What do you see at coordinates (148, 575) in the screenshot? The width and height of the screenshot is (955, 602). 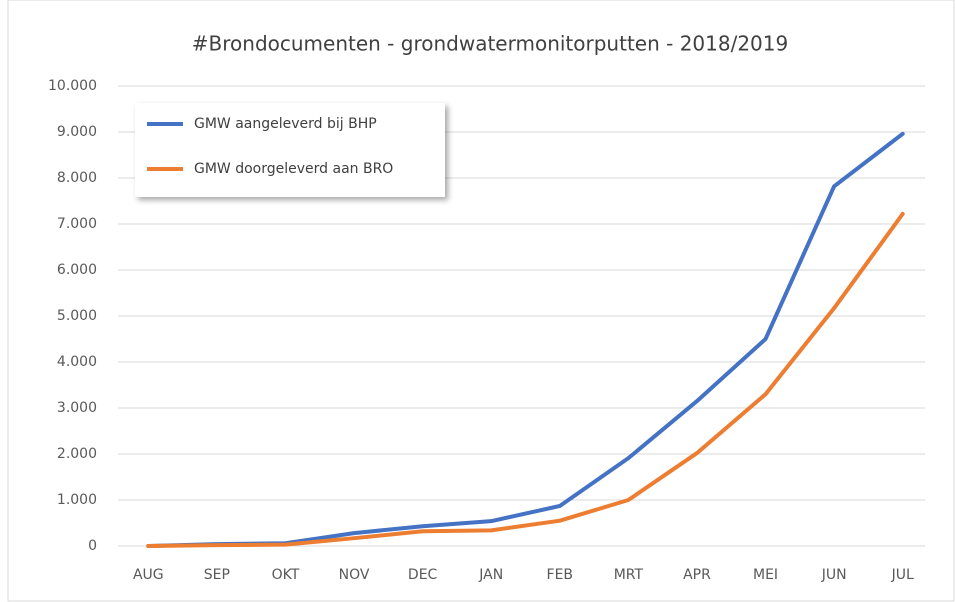 I see `x-tick-label: AUG` at bounding box center [148, 575].